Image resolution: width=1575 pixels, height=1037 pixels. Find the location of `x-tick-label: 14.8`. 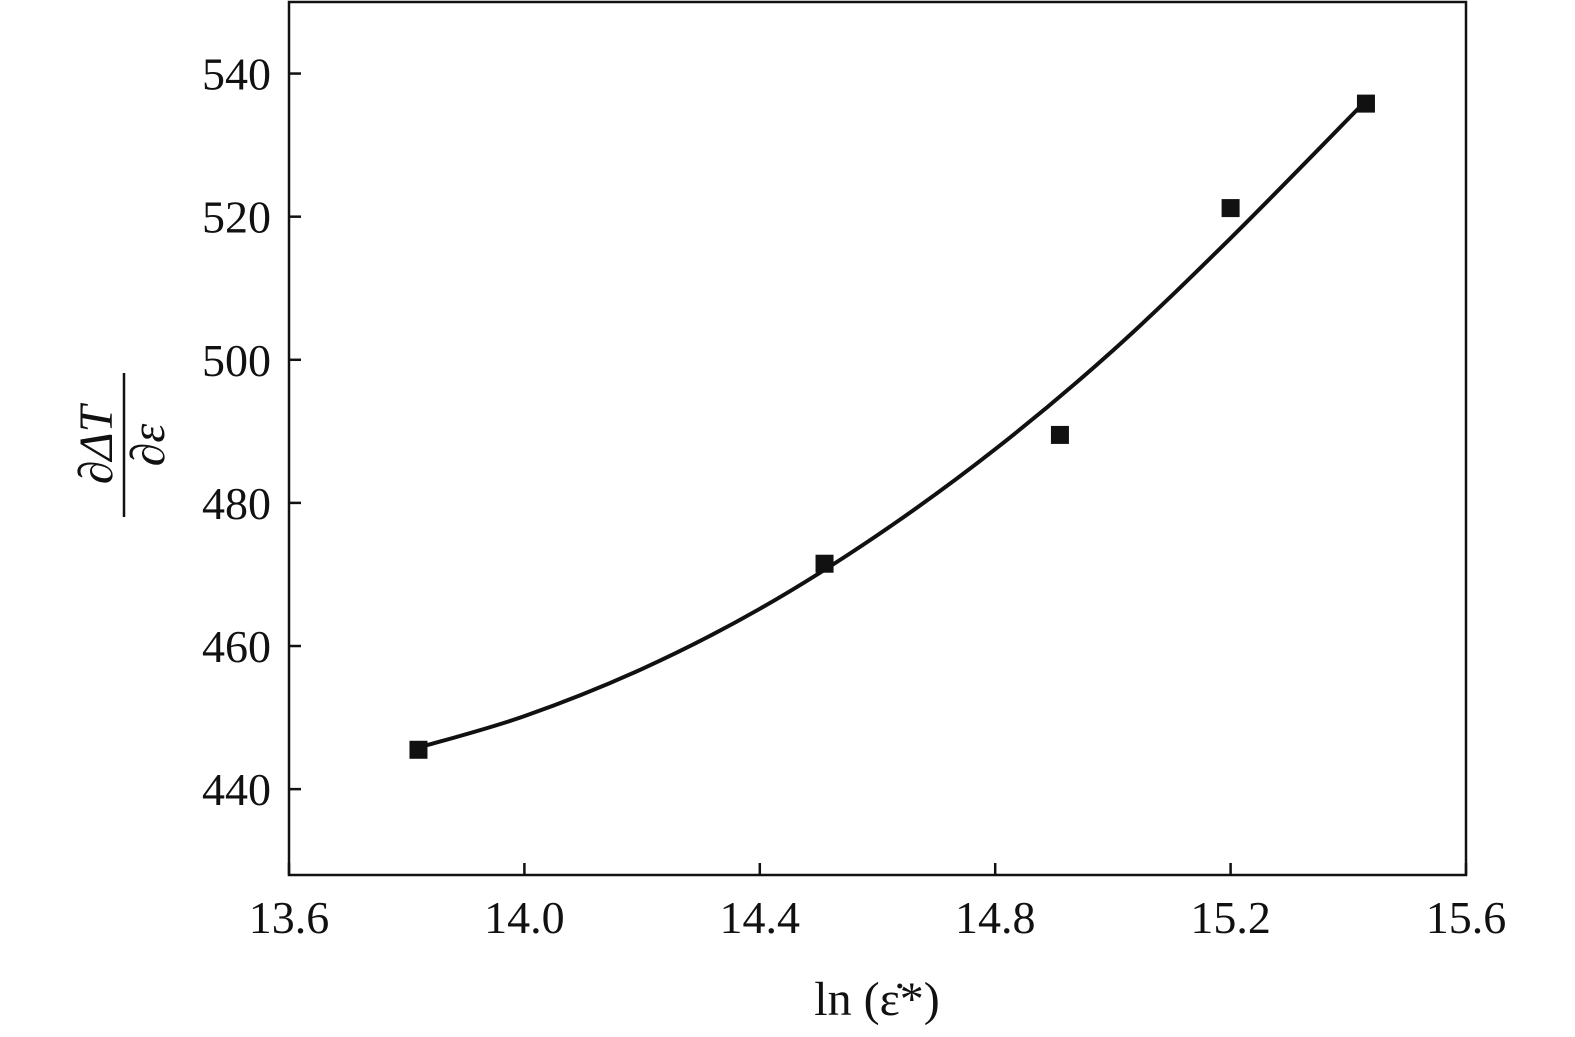

x-tick-label: 14.8 is located at coordinates (995, 917).